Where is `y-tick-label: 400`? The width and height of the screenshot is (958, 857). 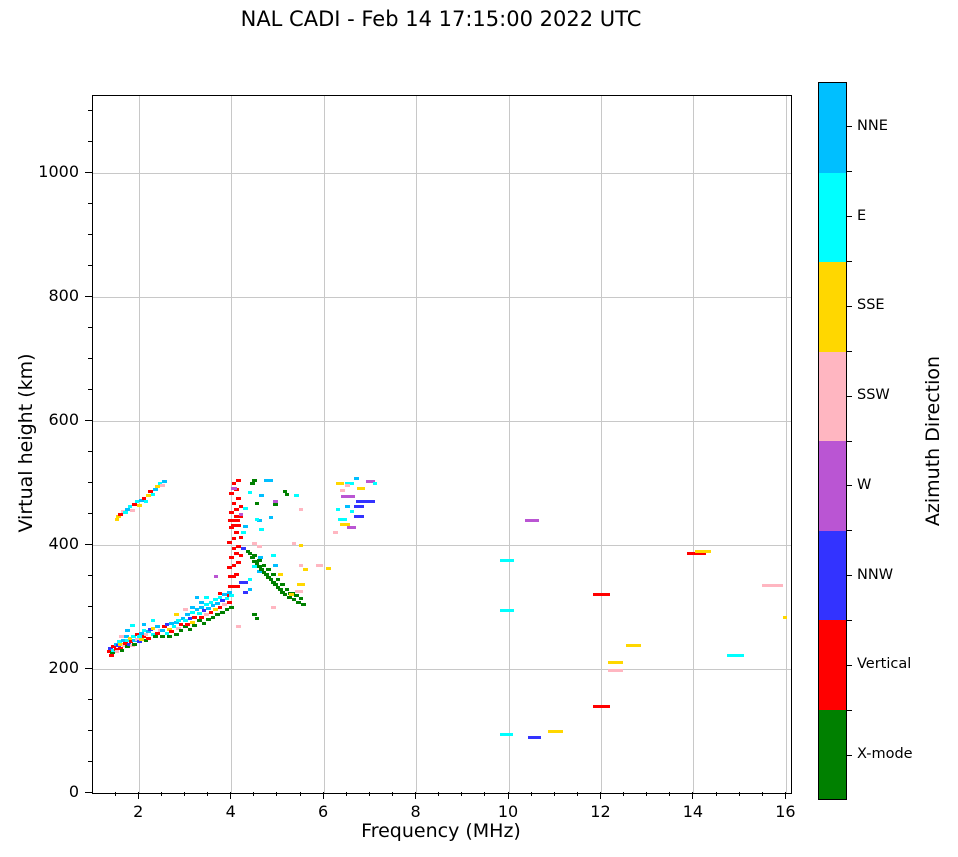
y-tick-label: 400 is located at coordinates (63, 544).